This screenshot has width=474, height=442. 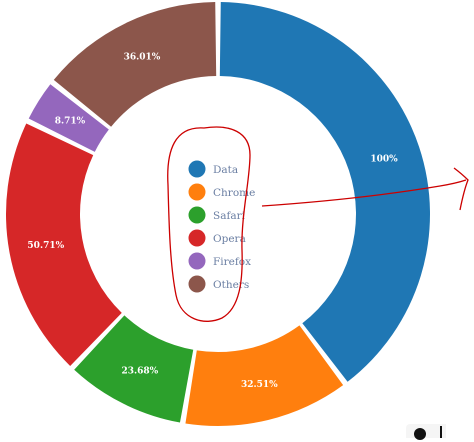 What do you see at coordinates (197, 284) in the screenshot?
I see `legend-swatch-others` at bounding box center [197, 284].